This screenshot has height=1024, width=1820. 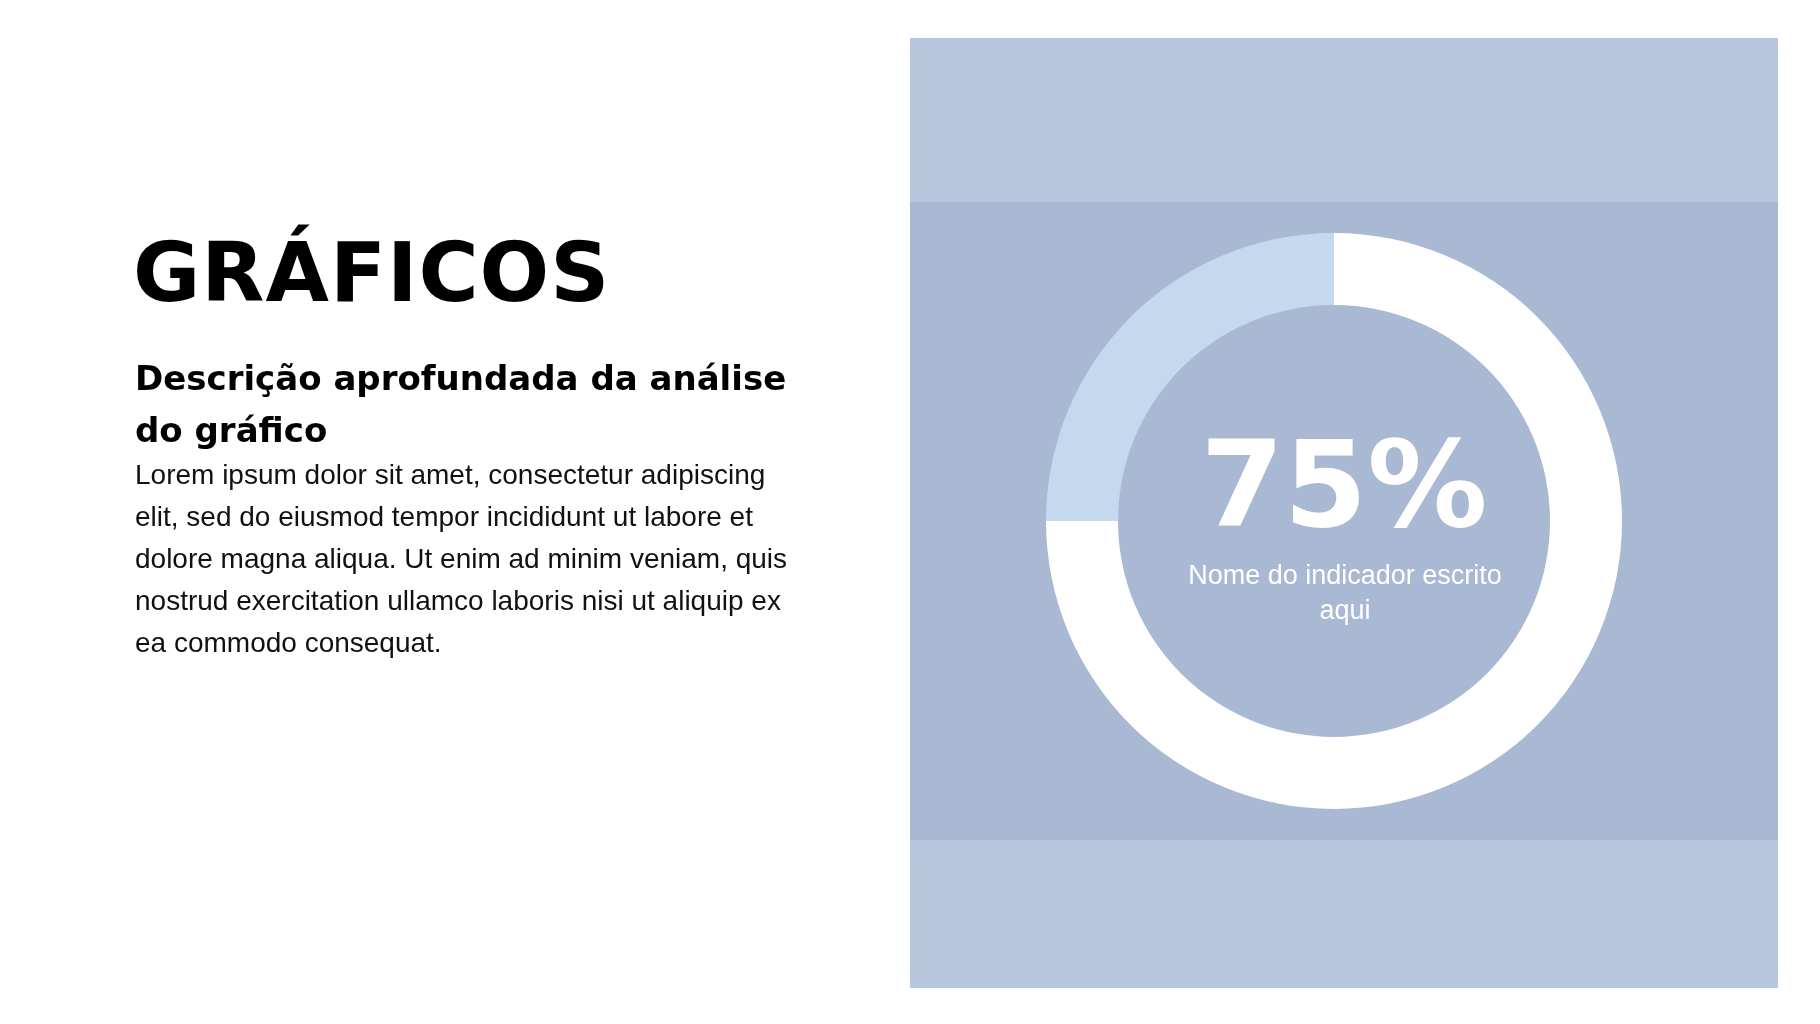 I want to click on text: Nome do indicador escrito aqui, so click(x=1345, y=593).